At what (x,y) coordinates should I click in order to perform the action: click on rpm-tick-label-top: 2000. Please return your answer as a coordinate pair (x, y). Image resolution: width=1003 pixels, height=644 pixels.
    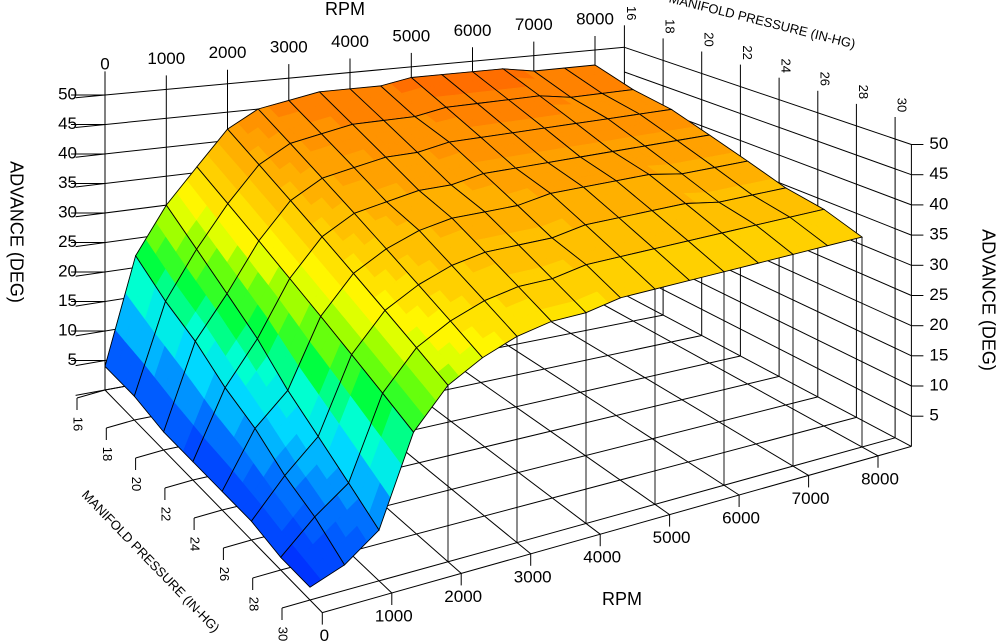
    Looking at the image, I should click on (228, 52).